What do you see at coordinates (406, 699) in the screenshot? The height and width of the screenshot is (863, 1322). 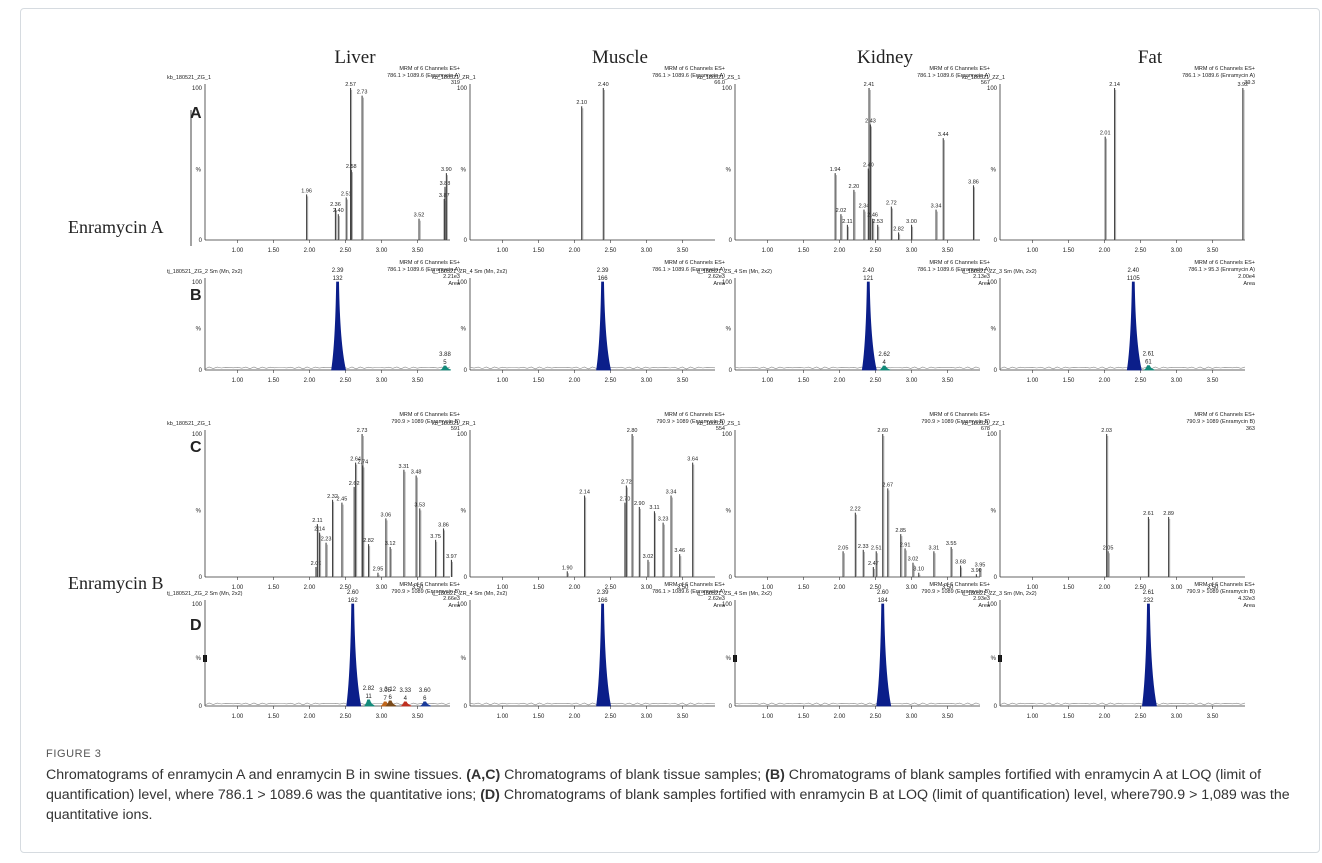 I see `peak-area-label: 4` at bounding box center [406, 699].